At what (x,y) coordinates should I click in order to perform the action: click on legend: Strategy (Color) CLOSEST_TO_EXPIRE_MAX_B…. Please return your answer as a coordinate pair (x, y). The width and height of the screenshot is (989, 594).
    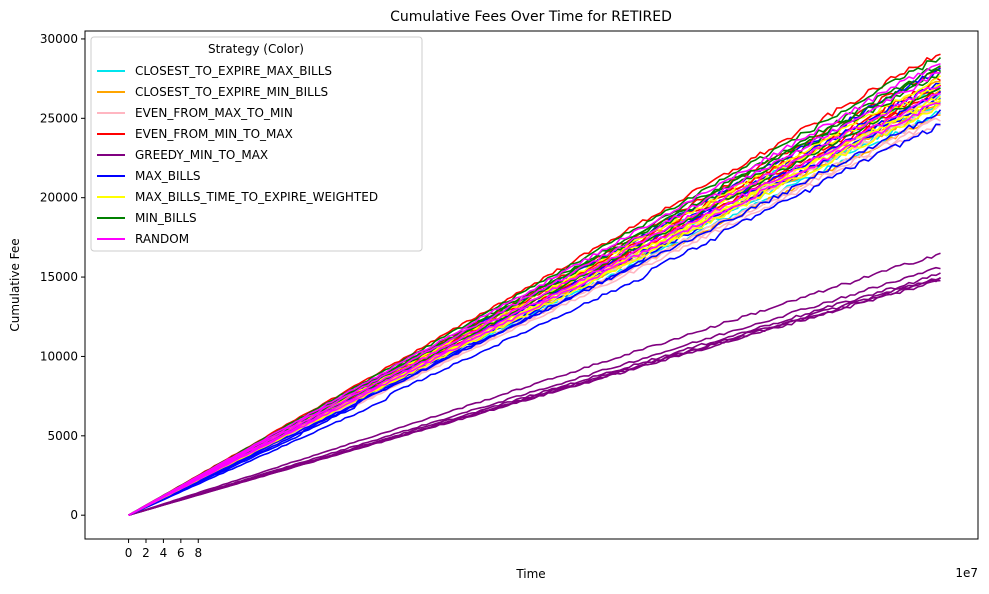
    Looking at the image, I should click on (256, 144).